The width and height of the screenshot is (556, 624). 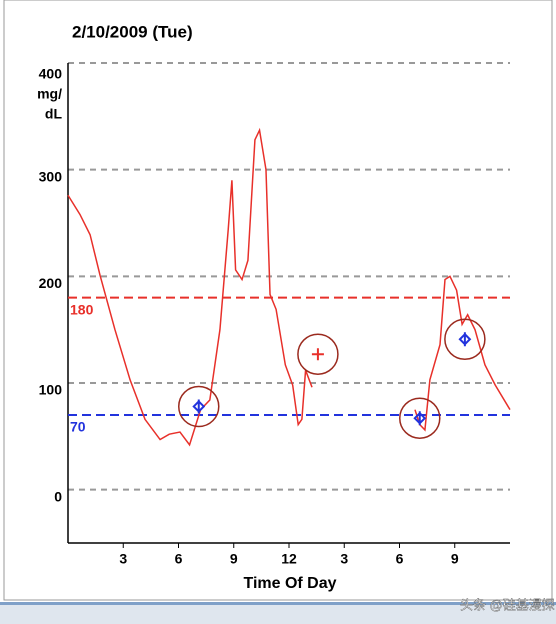 I want to click on y-tick-label: 0, so click(x=58, y=496).